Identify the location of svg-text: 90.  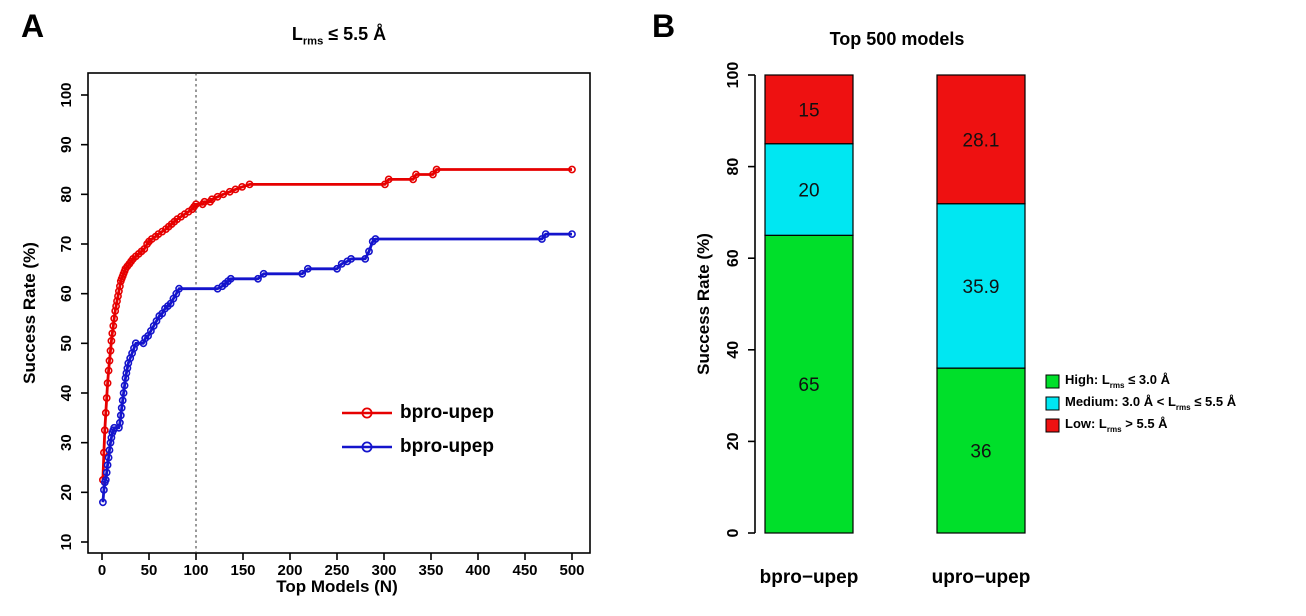
(66, 144).